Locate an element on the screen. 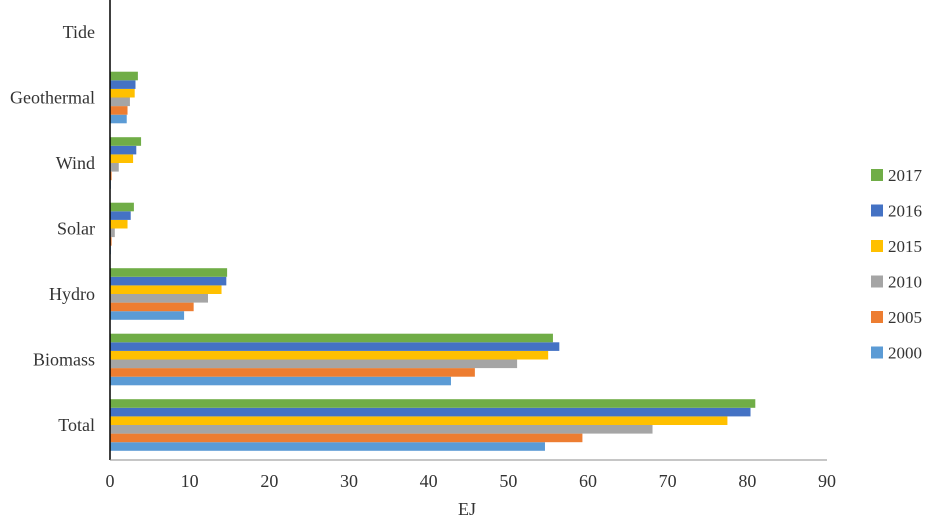 The image size is (927, 521). bar-total-2015 is located at coordinates (419, 420).